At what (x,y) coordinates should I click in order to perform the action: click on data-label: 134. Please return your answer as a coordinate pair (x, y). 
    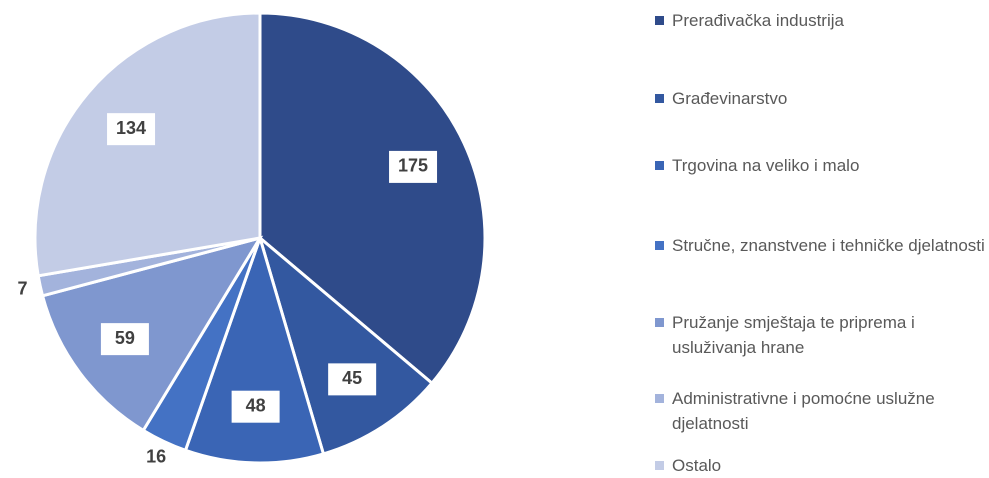
    Looking at the image, I should click on (131, 128).